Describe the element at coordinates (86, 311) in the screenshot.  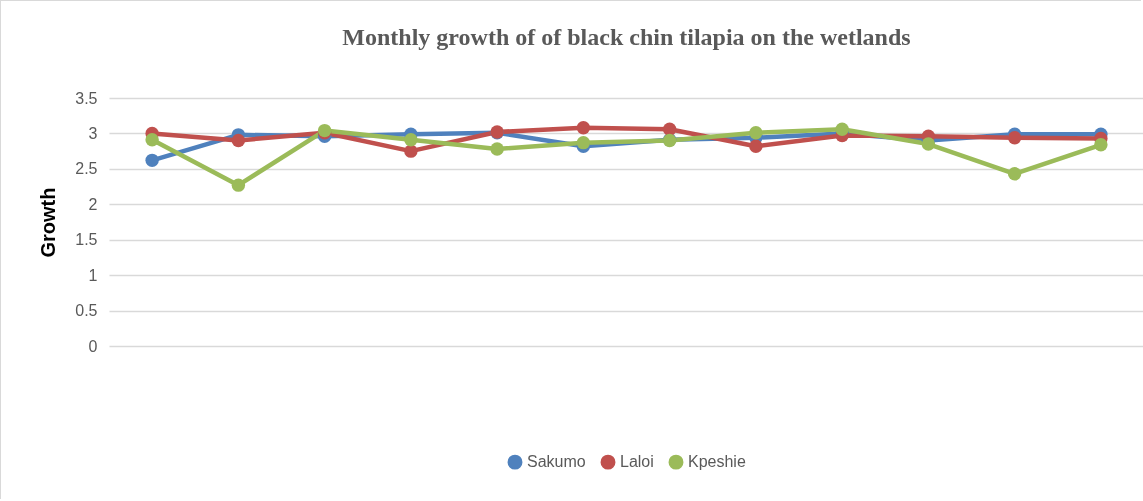
I see `y-tick-label: 0.5` at that location.